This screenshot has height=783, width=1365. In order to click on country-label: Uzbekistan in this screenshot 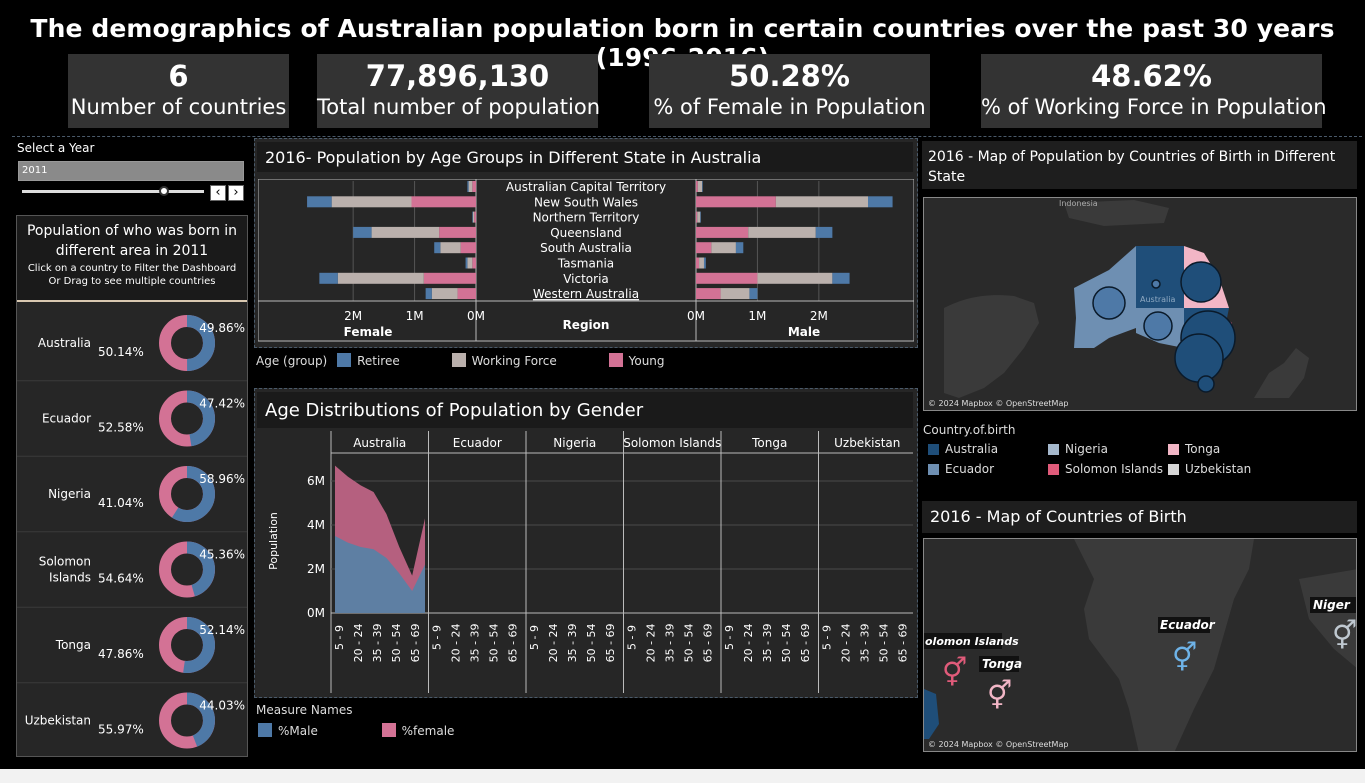, I will do `click(58, 721)`.